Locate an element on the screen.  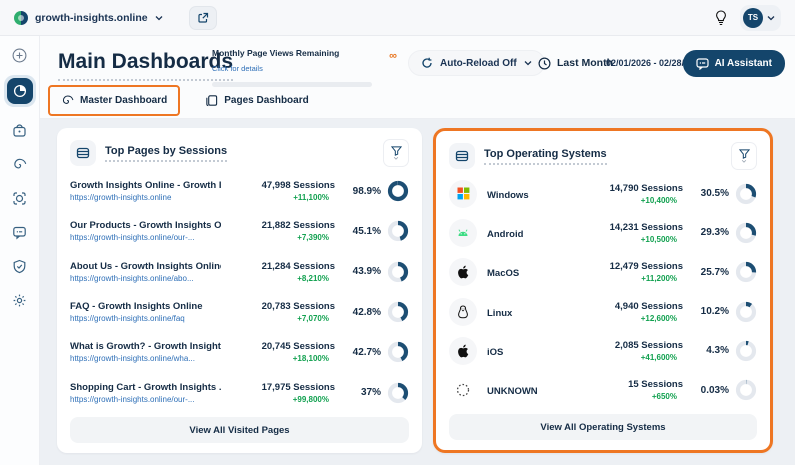
sessions-delta: +10,400% is located at coordinates (658, 200).